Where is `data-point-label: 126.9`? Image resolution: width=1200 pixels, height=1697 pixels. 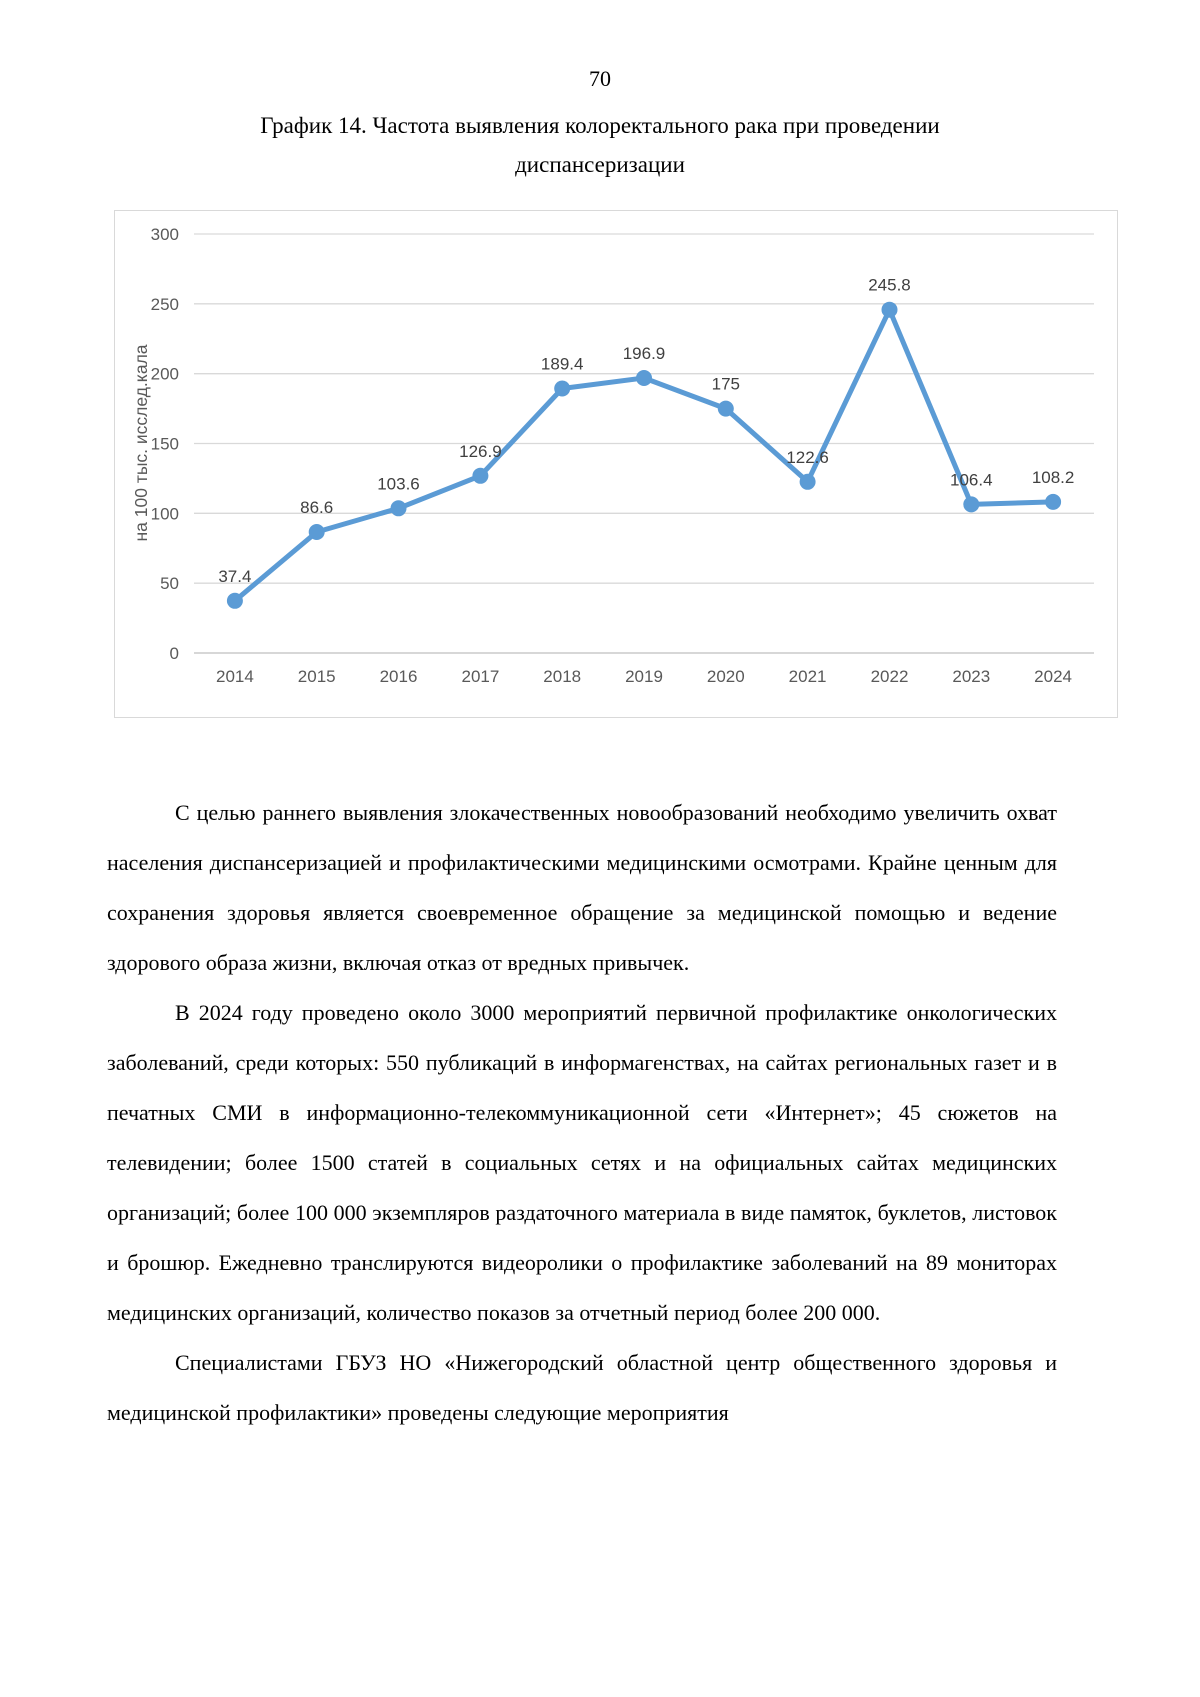 data-point-label: 126.9 is located at coordinates (480, 451).